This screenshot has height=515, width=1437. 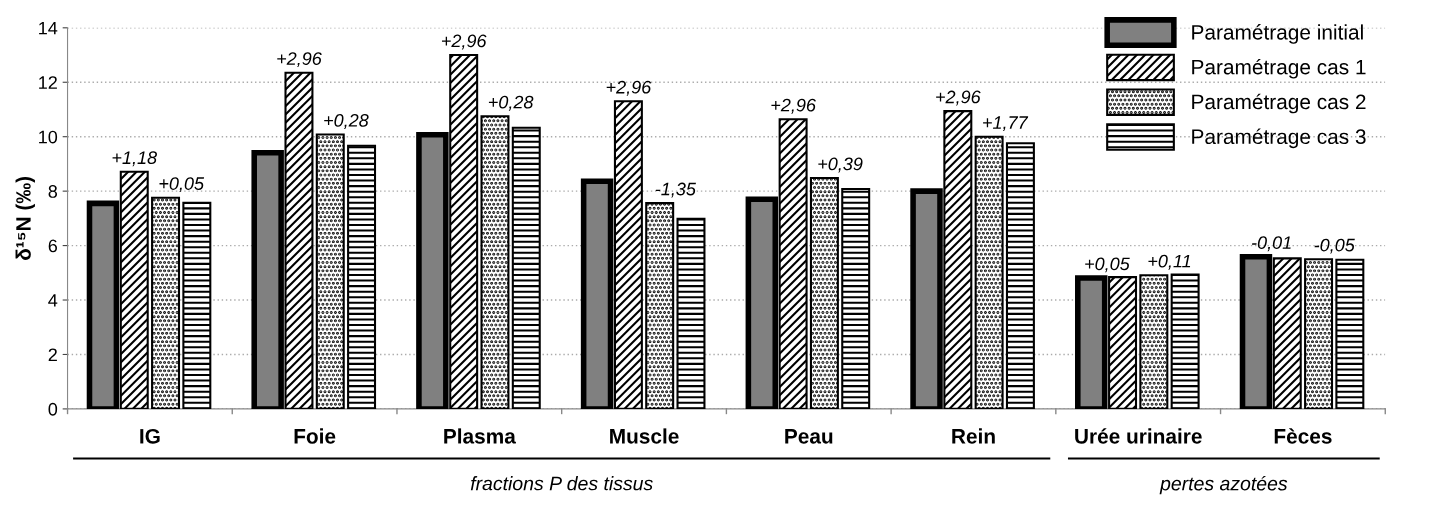 What do you see at coordinates (53, 246) in the screenshot?
I see `y-tick-label: 6` at bounding box center [53, 246].